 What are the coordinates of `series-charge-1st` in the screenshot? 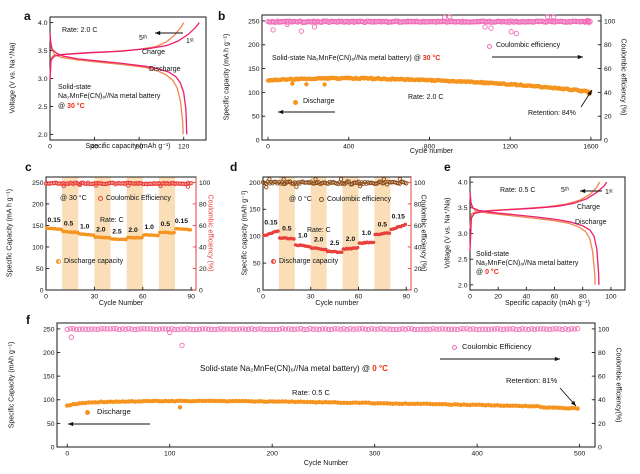 It's located at (124, 51).